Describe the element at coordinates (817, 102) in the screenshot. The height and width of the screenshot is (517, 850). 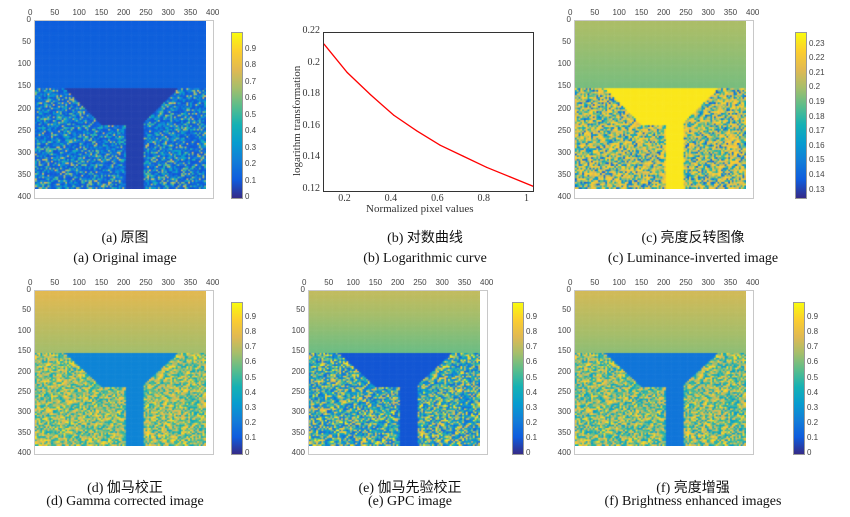
I see `colorbar-tick-label: 0.19` at that location.